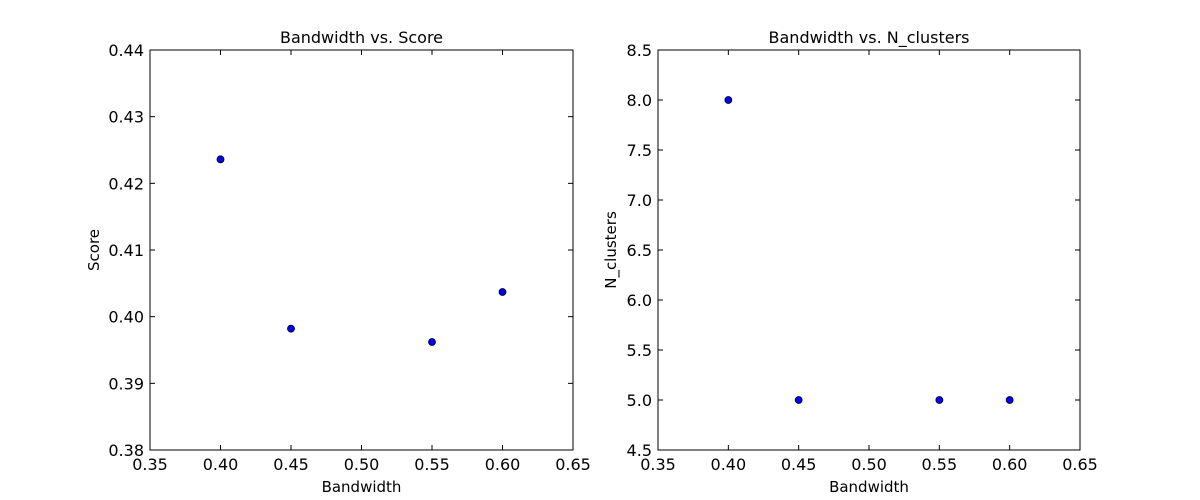 The image size is (1200, 500). What do you see at coordinates (361, 37) in the screenshot?
I see `chart-title: Bandwidth vs. Score` at bounding box center [361, 37].